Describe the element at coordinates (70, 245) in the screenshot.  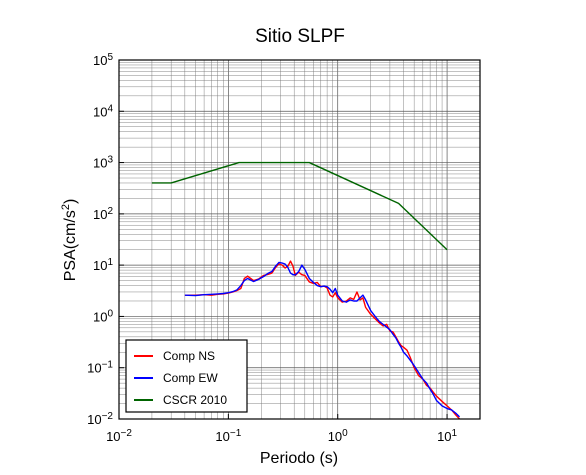
I see `y-axis-label-main: PSA(cm/s` at that location.